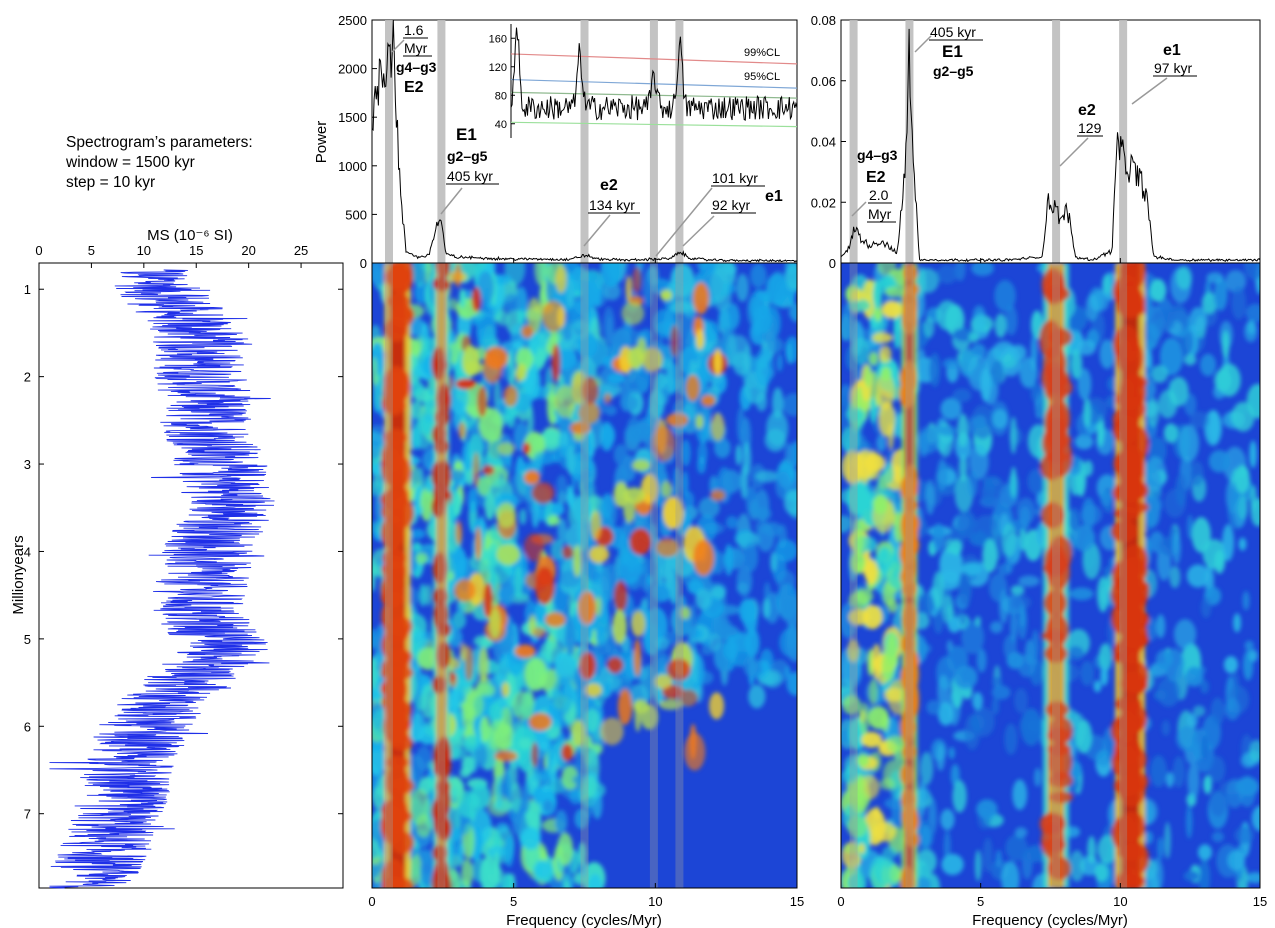 The image size is (1275, 928). I want to click on ms-x-tick-label: 10, so click(144, 250).